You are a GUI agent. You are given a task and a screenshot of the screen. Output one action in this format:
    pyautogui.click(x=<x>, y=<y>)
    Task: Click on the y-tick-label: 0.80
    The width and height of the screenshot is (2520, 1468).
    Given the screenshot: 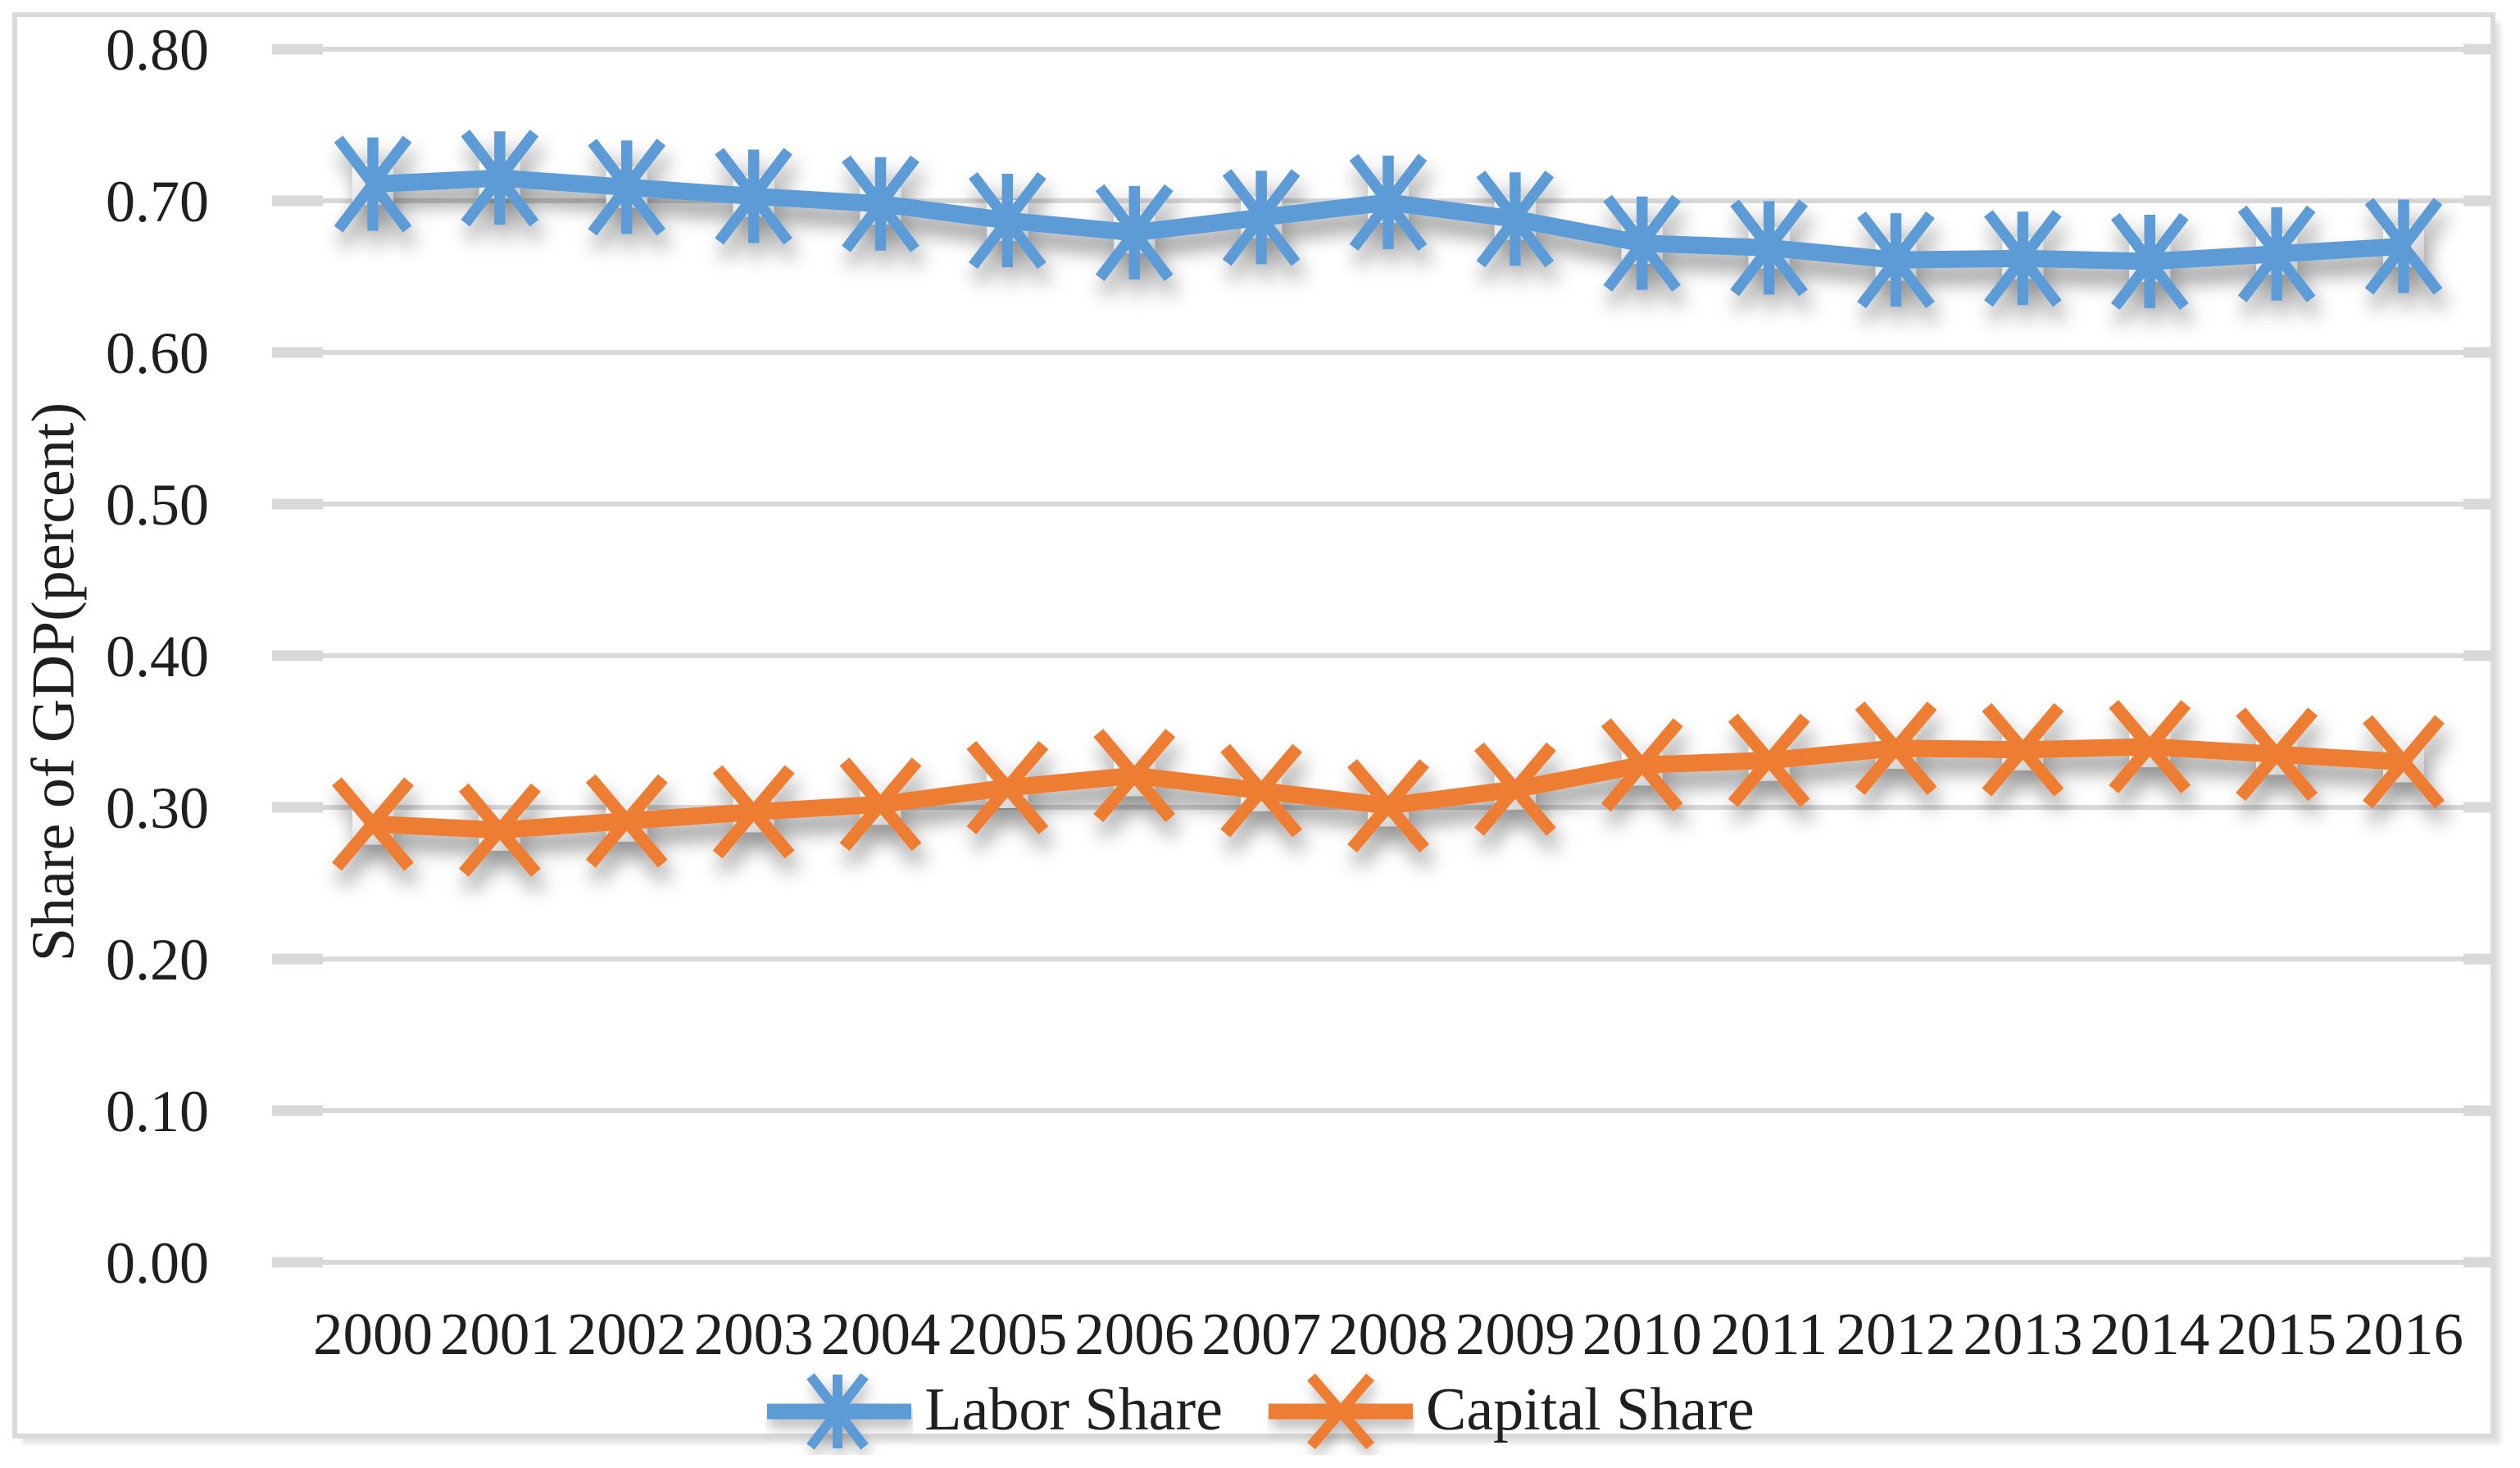 What is the action you would take?
    pyautogui.click(x=157, y=50)
    